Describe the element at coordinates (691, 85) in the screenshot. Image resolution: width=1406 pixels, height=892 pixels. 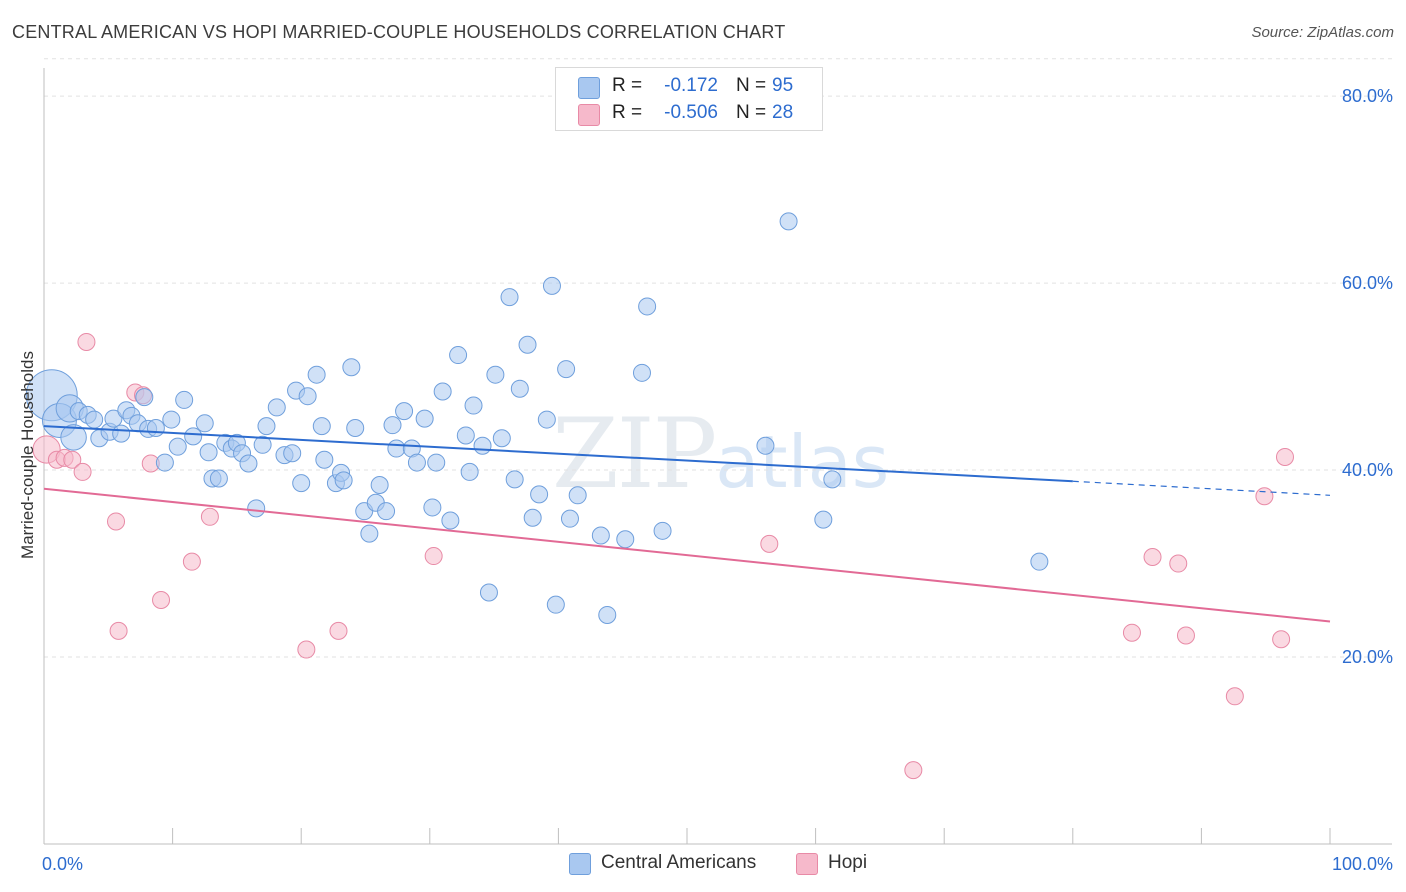
I see `legend-r-value: -0.172` at that location.